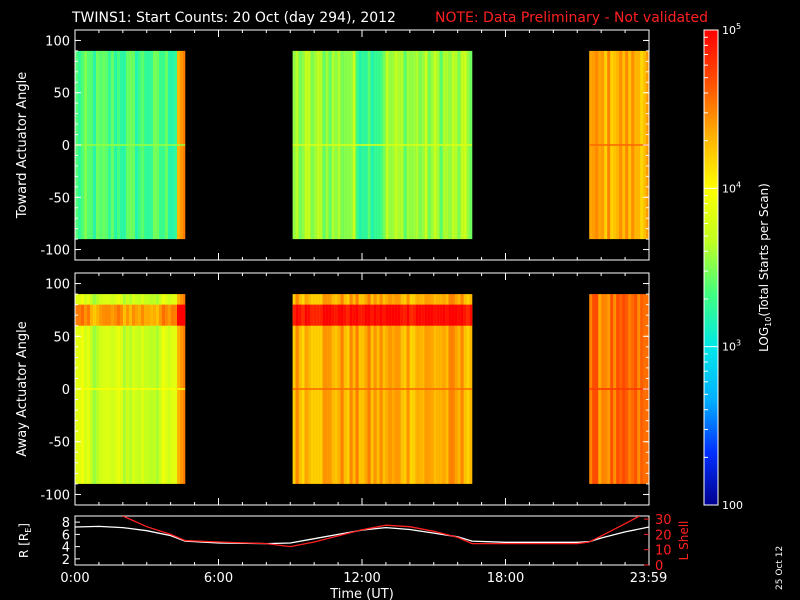  I want to click on y2-axis-label: L Shell, so click(684, 541).